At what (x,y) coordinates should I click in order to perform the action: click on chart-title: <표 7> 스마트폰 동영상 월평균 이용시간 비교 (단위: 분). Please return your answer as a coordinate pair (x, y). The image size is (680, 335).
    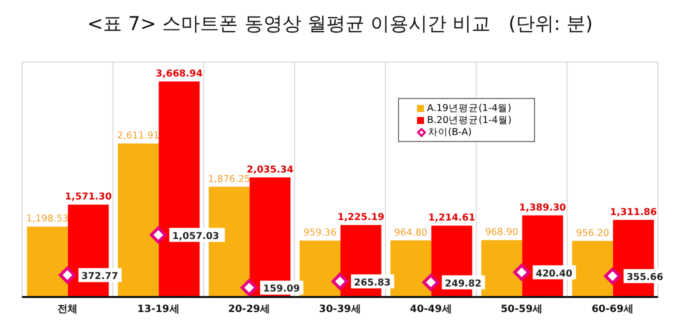
    Looking at the image, I should click on (340, 24).